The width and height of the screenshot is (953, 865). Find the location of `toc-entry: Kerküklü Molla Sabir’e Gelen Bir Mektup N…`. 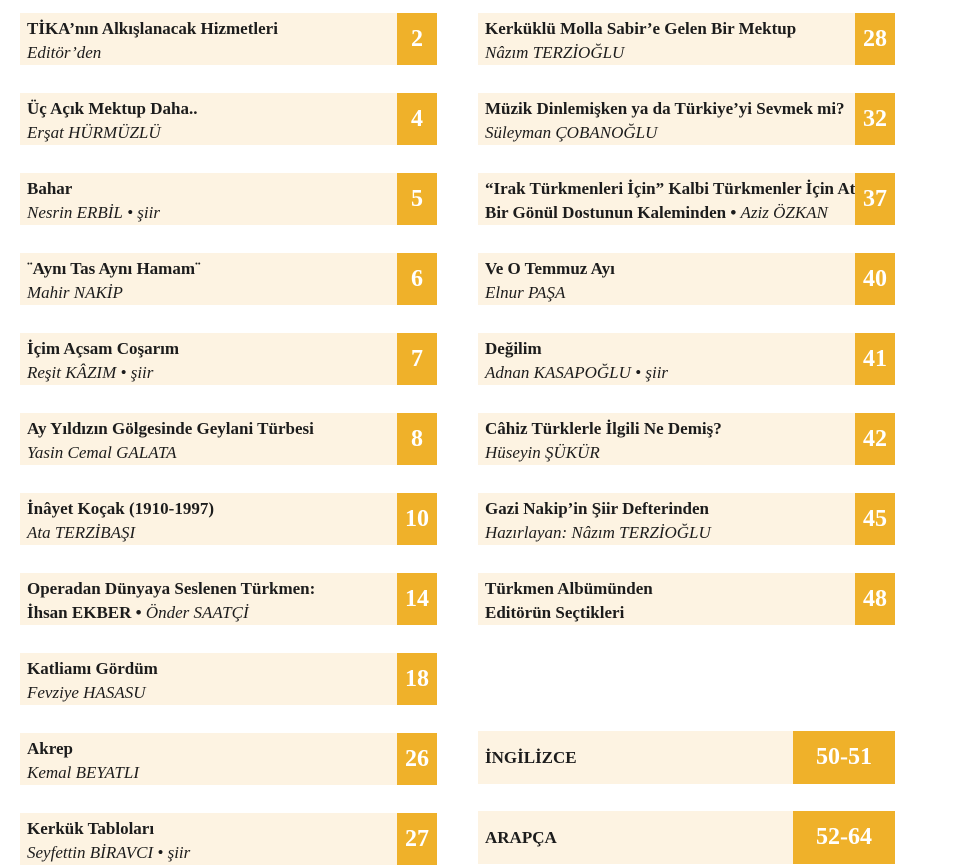

toc-entry: Kerküklü Molla Sabir’e Gelen Bir Mektup N… is located at coordinates (686, 39).